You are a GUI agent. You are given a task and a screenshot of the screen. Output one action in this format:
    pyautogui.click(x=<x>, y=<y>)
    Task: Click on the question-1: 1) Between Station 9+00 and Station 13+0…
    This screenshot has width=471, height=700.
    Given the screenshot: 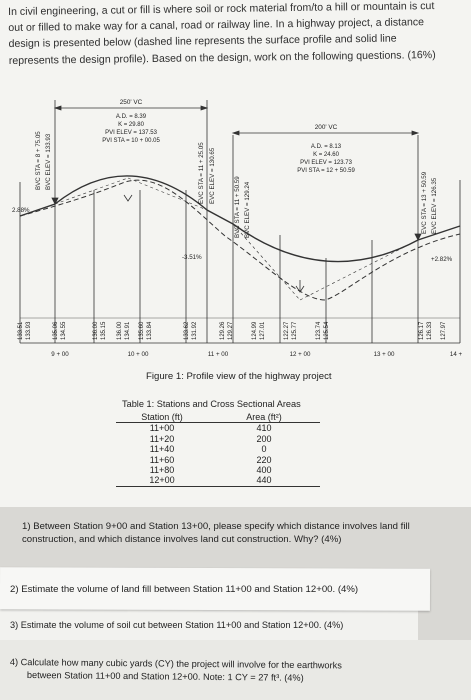 What is the action you would take?
    pyautogui.click(x=216, y=533)
    